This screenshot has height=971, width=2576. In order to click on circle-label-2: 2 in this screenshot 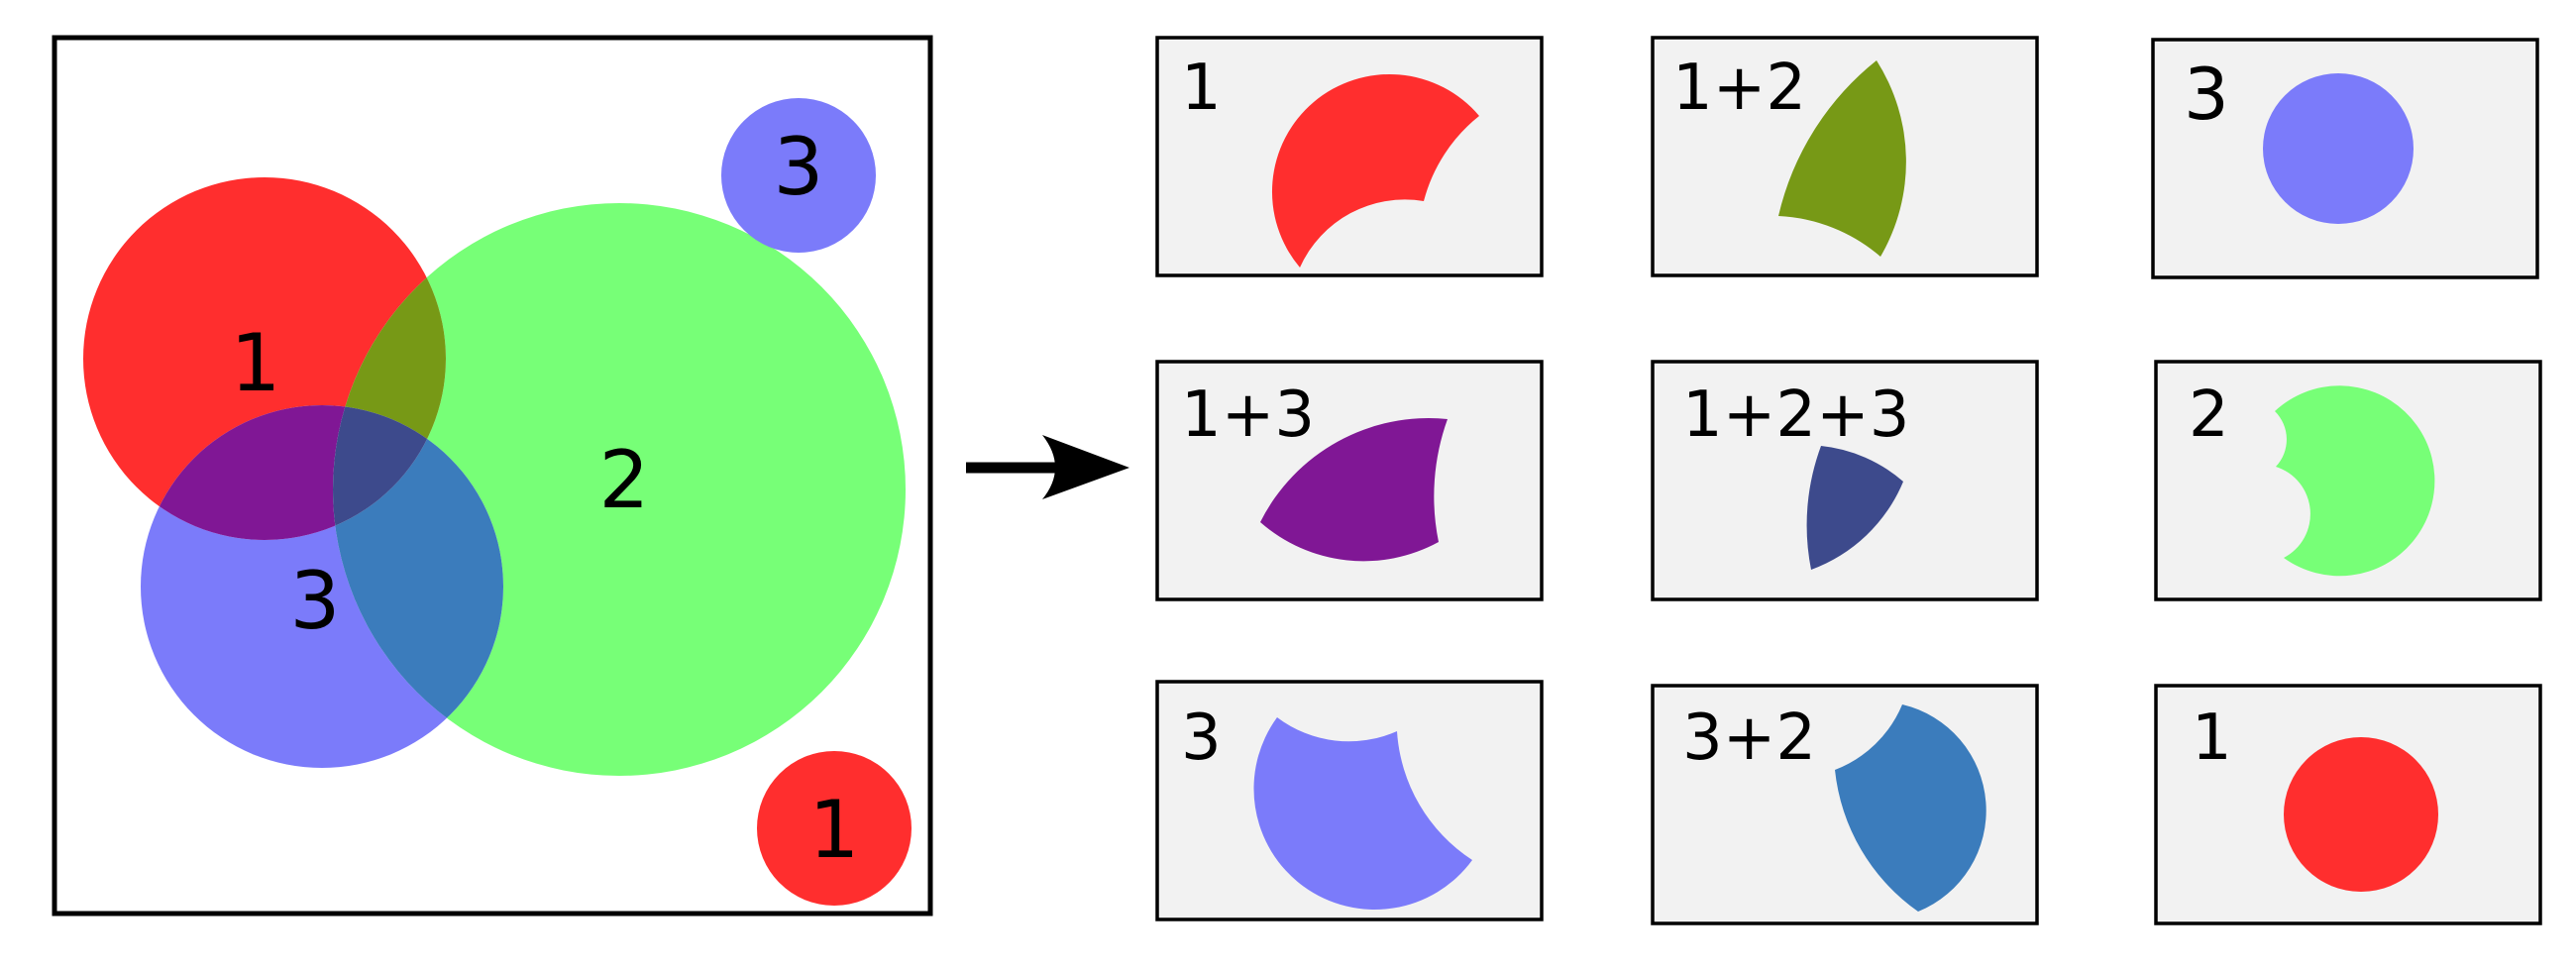, I will do `click(624, 480)`.